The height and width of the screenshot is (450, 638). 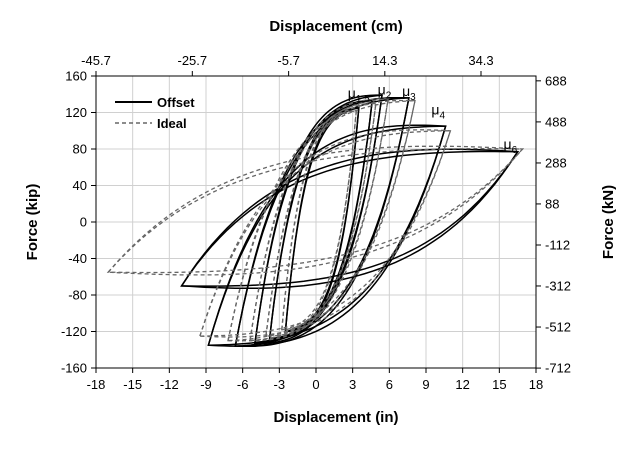 What do you see at coordinates (96, 60) in the screenshot?
I see `x2-tick-label: -45.7` at bounding box center [96, 60].